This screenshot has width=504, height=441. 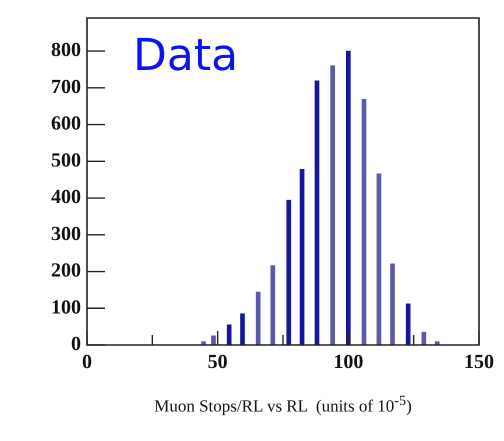 I want to click on x-axis-title: Muon Stops/RL vs RL (units of 10$^{-5}$), so click(x=283, y=405).